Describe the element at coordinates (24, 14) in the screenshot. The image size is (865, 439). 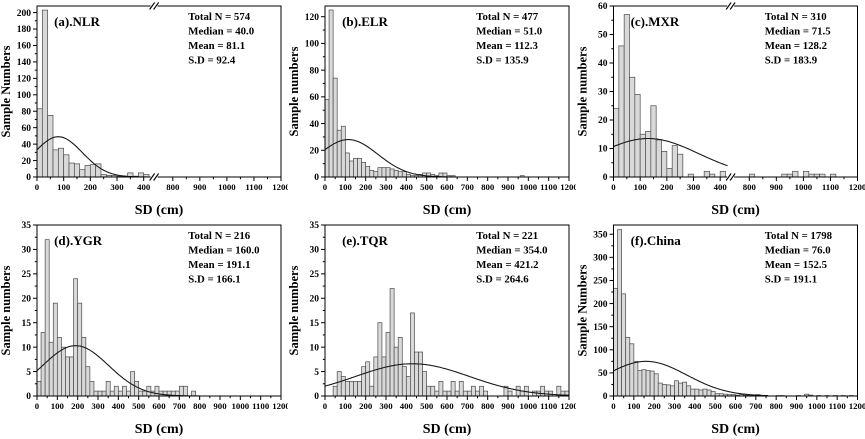
I see `y-tick-label: 200` at that location.